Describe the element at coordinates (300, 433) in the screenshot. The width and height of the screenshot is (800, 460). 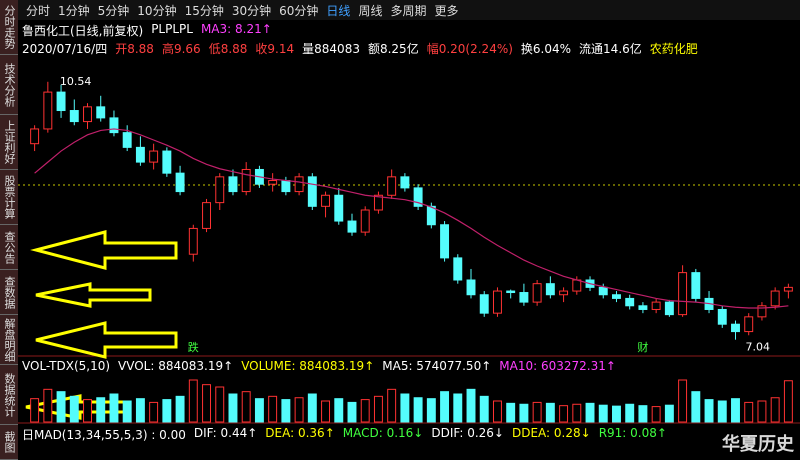
I see `mad-stat: DEA: 0.36↑` at that location.